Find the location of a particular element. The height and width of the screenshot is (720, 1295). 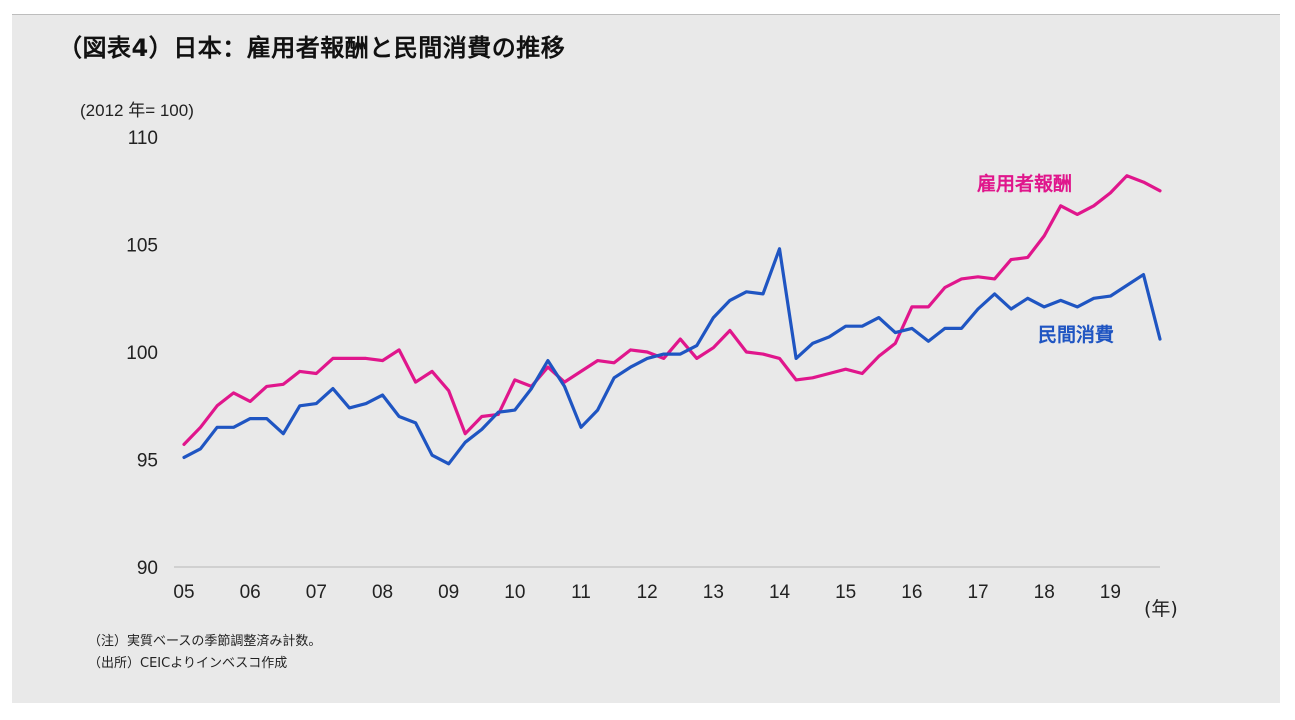

x-axis-ticks: 05 06 07 08 09 10 11 12 13 14 15 16 17 18 19 is located at coordinates (647, 592).